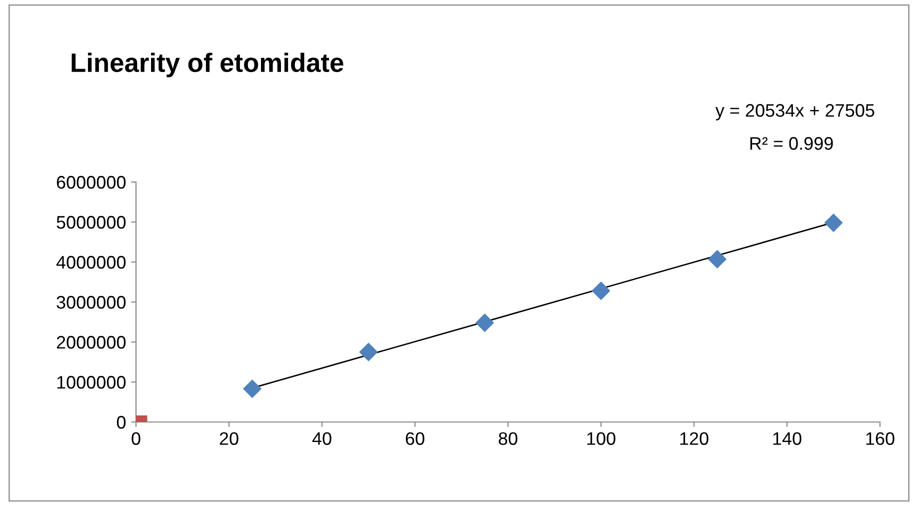 This screenshot has width=918, height=506. What do you see at coordinates (322, 438) in the screenshot?
I see `x-tick-label: 40` at bounding box center [322, 438].